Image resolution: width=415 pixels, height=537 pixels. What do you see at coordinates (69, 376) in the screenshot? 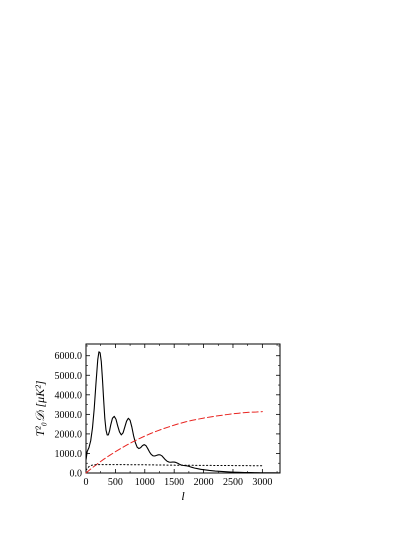
I see `y-tick-label: 5000.0` at bounding box center [69, 376].